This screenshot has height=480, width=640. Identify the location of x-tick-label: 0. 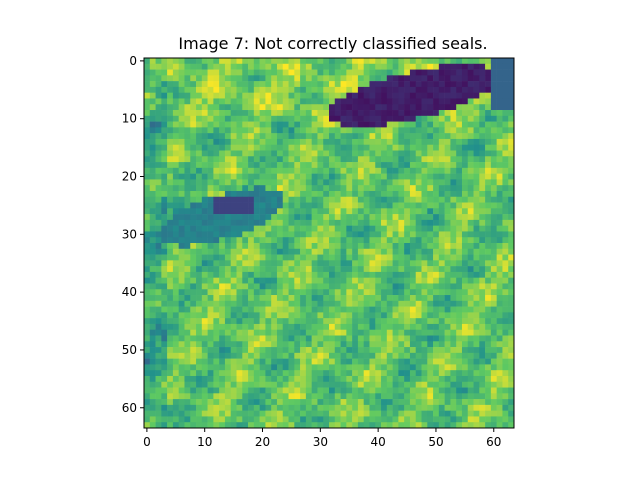
(147, 442).